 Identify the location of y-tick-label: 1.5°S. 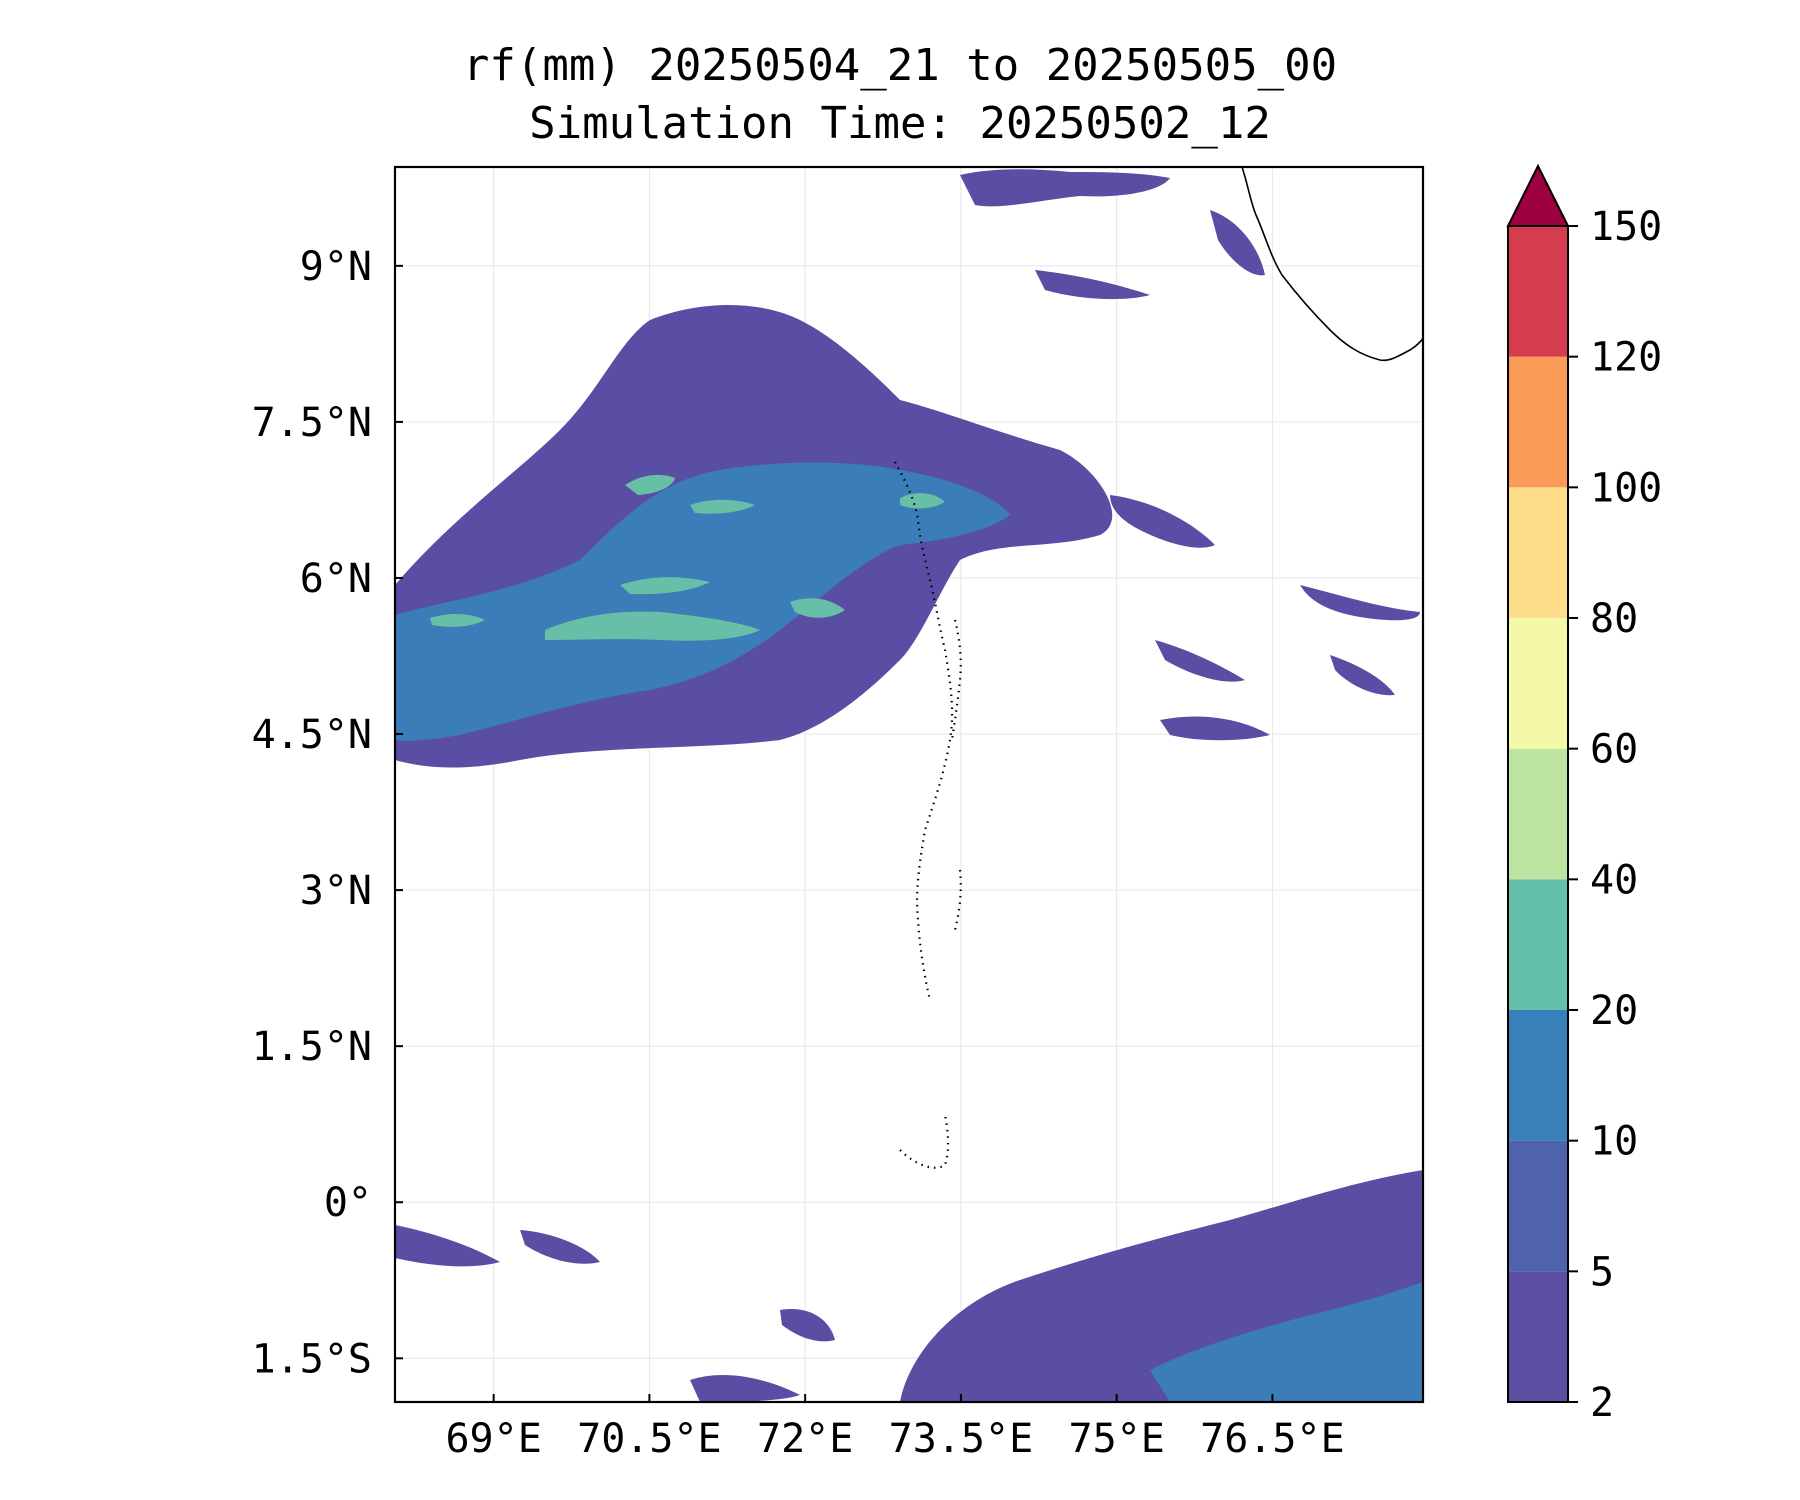
(312, 1359).